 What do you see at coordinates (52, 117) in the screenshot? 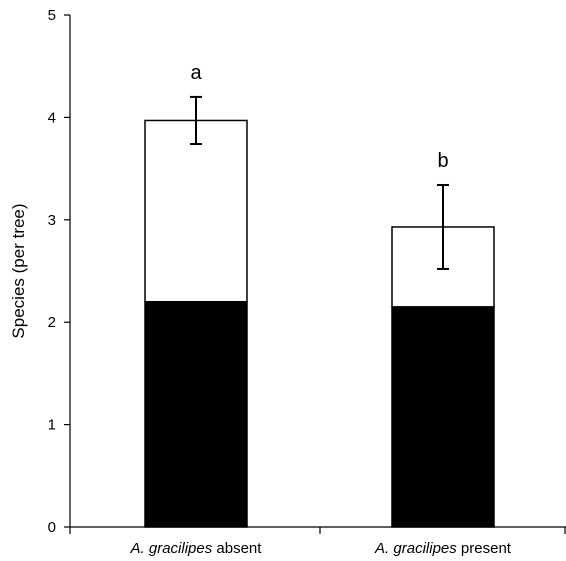
I see `y-tick-label: 4` at bounding box center [52, 117].